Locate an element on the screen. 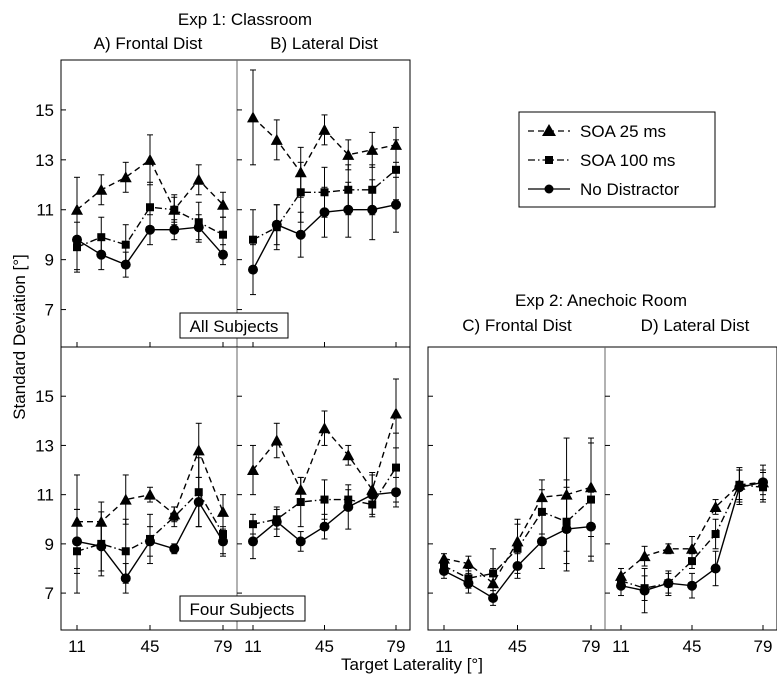 The height and width of the screenshot is (684, 777). x-tick-label: 79 is located at coordinates (223, 646).